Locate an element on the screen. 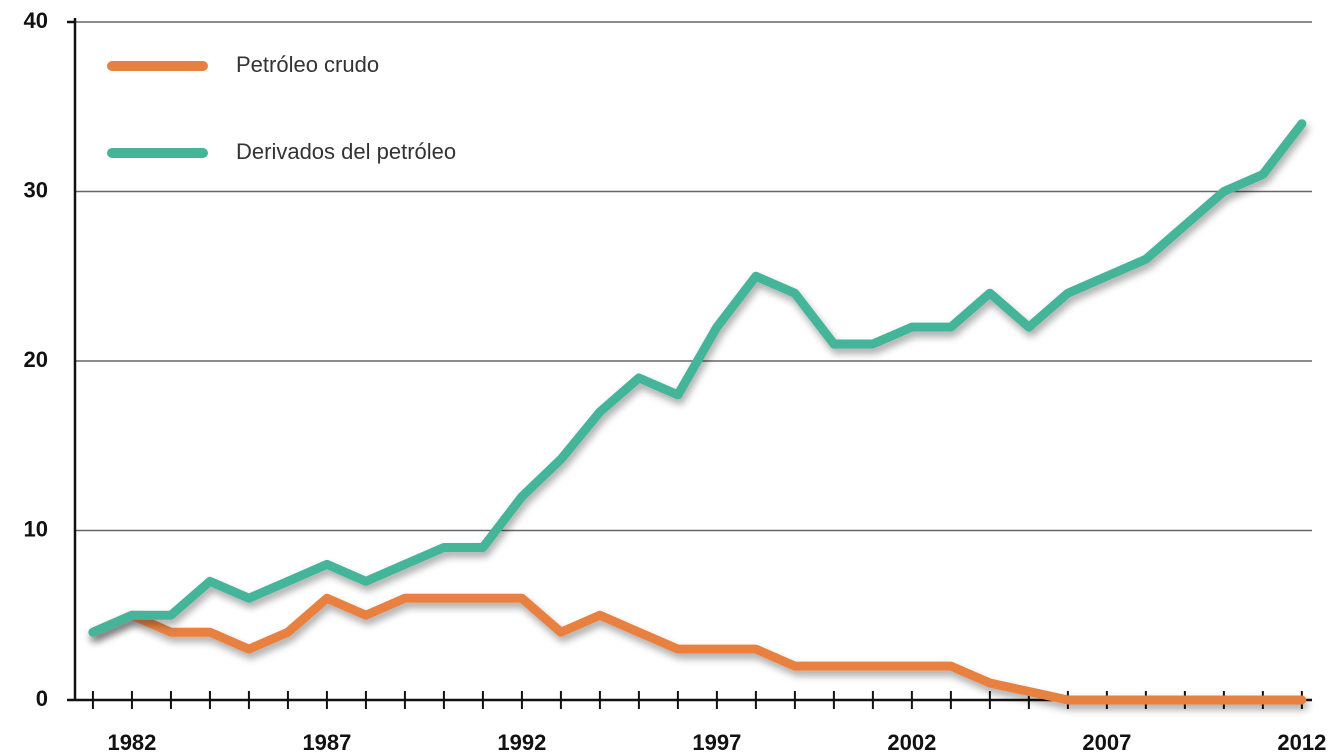  y-tick-label: 10 is located at coordinates (36, 528).